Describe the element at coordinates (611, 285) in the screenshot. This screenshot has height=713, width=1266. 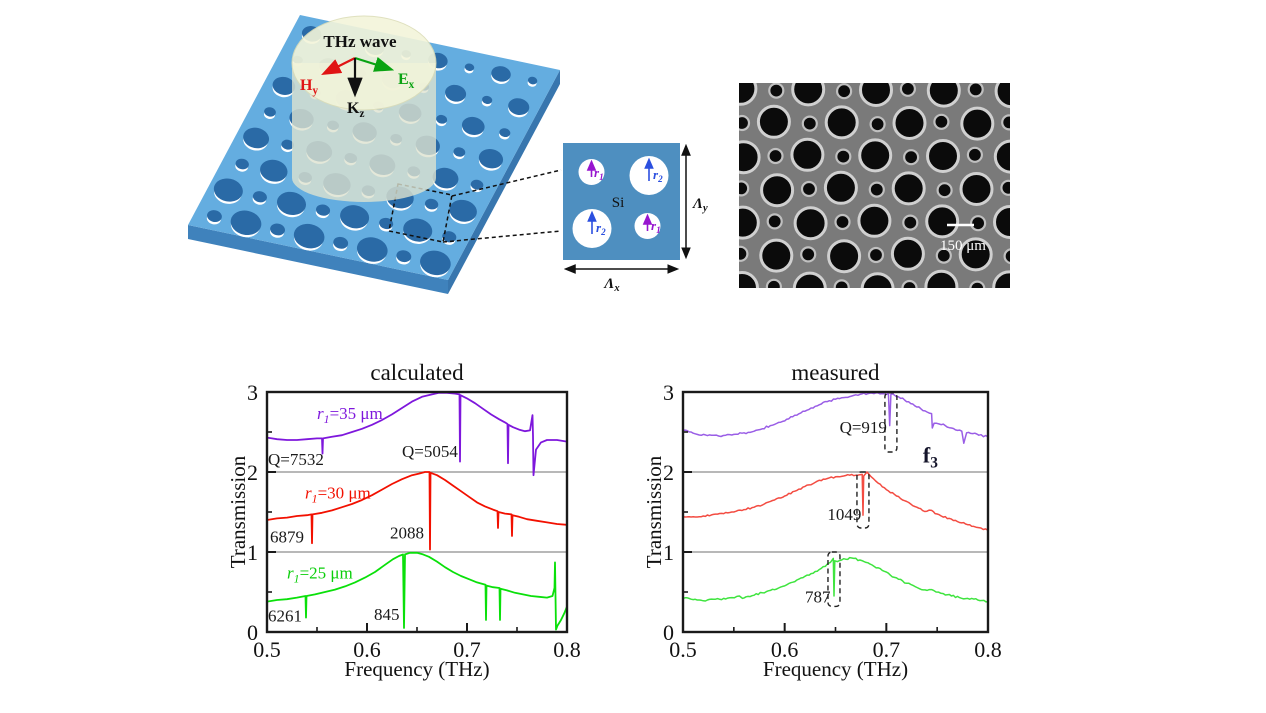
I see `lambda-x-label: Λx` at that location.